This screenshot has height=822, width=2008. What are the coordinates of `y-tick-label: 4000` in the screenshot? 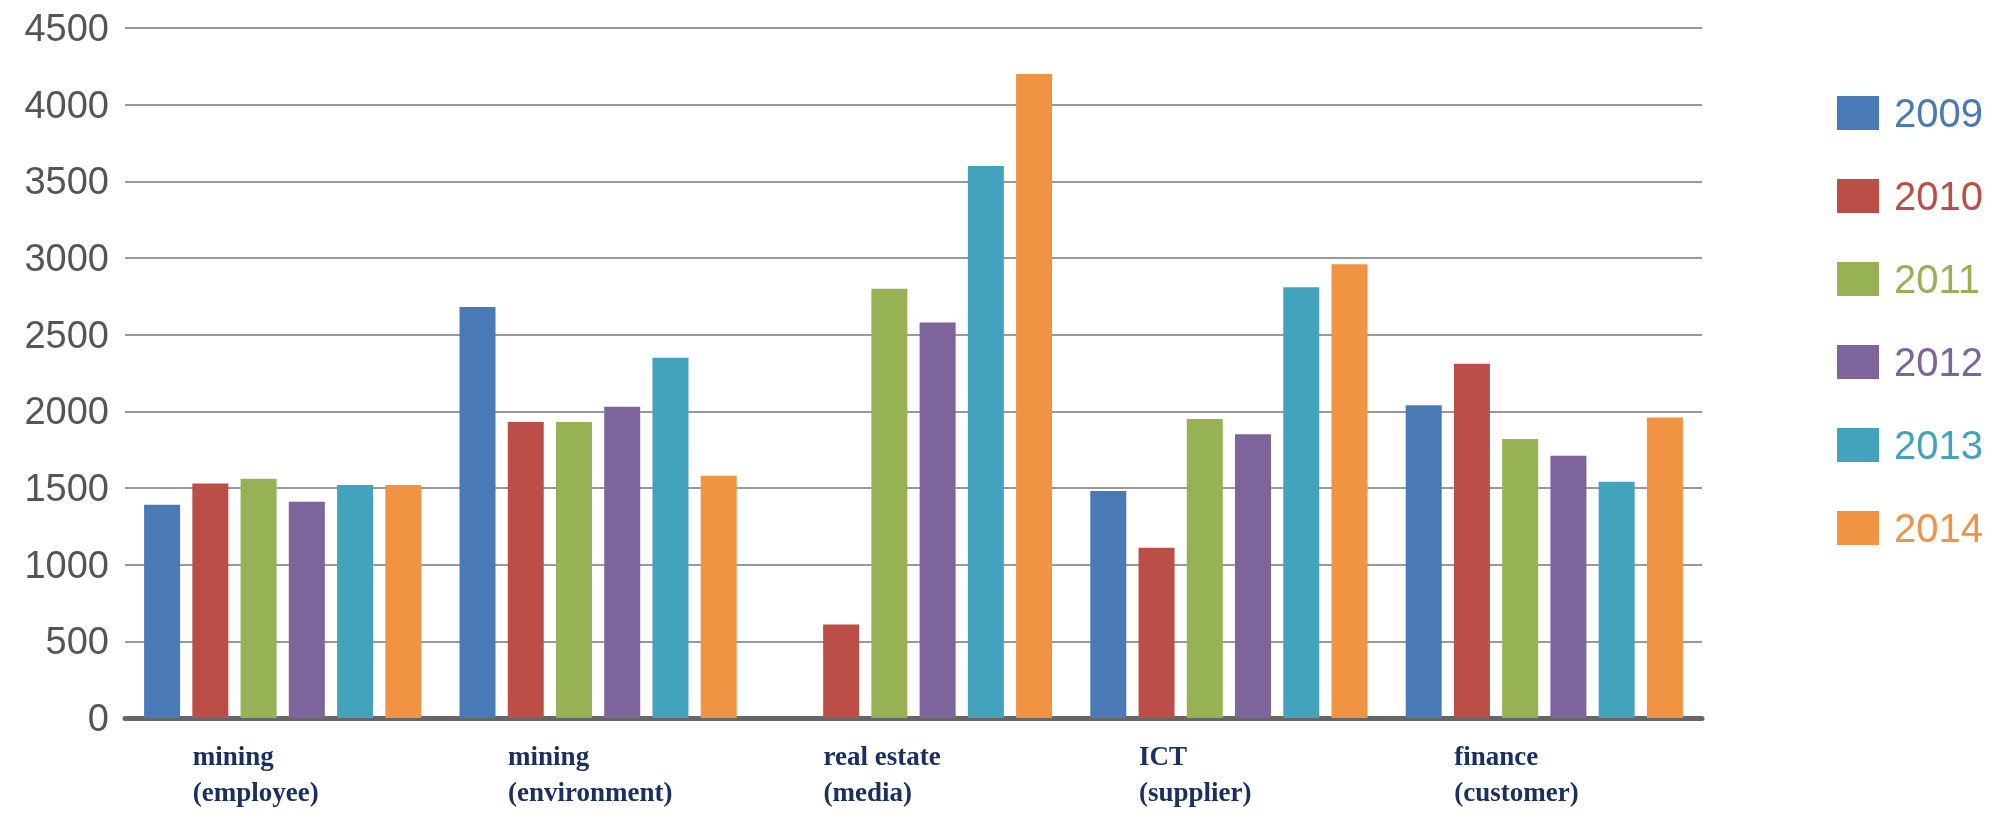 It's located at (66, 104).